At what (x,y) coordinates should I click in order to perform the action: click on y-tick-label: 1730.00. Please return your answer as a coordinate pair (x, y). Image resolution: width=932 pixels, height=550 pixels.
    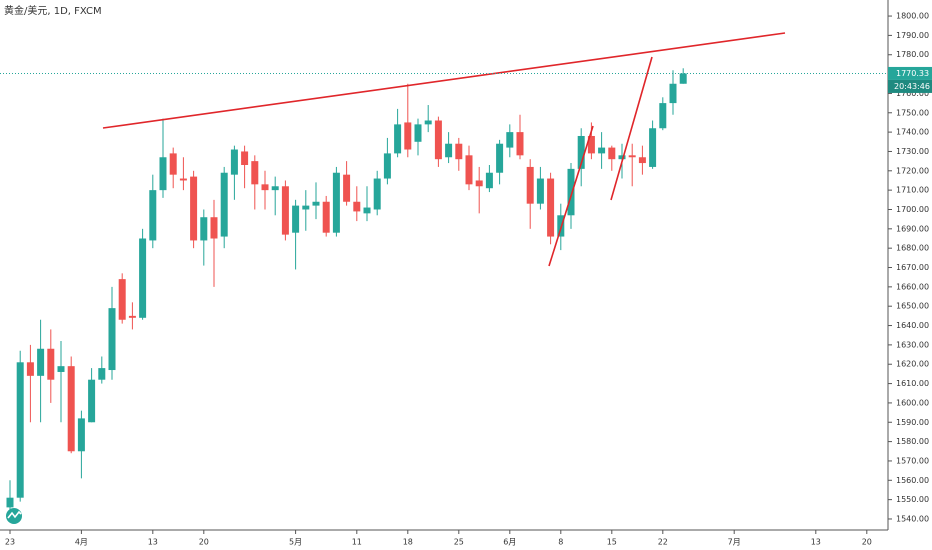
    Looking at the image, I should click on (912, 151).